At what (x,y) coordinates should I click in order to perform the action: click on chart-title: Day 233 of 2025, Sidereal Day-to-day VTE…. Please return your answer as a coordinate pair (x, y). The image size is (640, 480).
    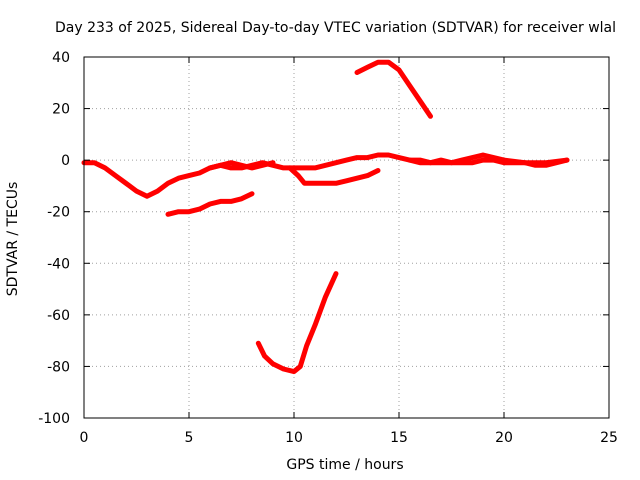
    Looking at the image, I should click on (336, 28).